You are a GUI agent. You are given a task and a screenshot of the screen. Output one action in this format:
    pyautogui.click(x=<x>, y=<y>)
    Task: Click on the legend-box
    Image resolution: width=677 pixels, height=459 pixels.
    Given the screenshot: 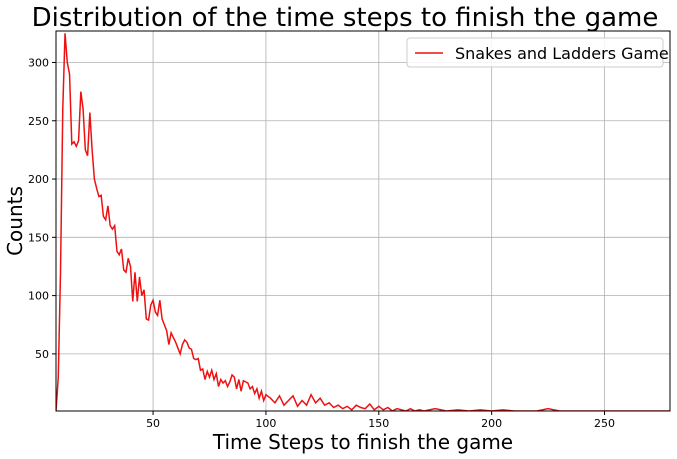 What is the action you would take?
    pyautogui.click(x=535, y=52)
    